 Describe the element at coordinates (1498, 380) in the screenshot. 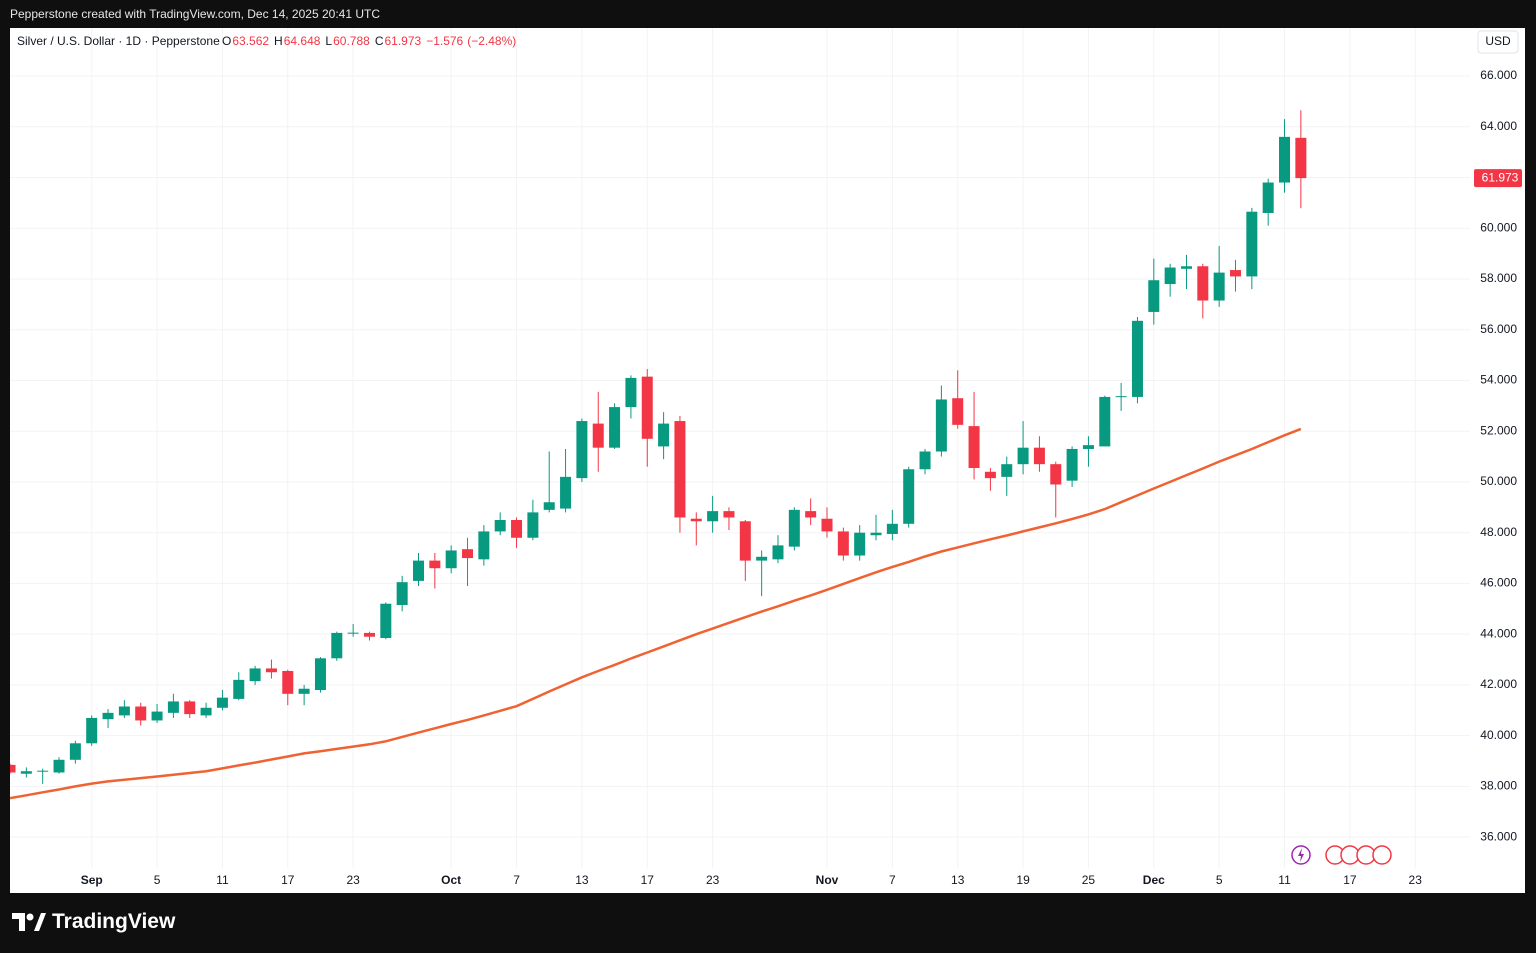

I see `y-tick-label: 54.000` at that location.